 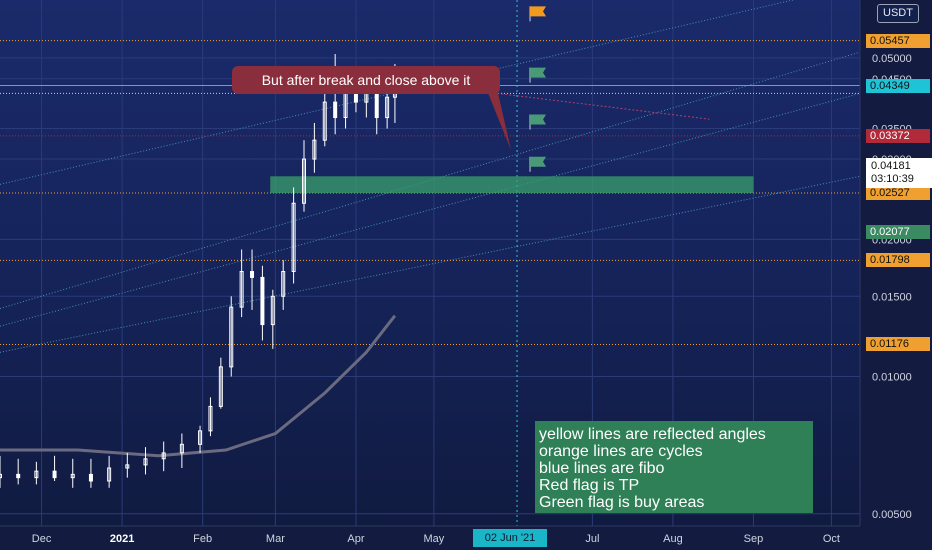 What do you see at coordinates (652, 434) in the screenshot?
I see `note-line: yellow lines are reflected angles` at bounding box center [652, 434].